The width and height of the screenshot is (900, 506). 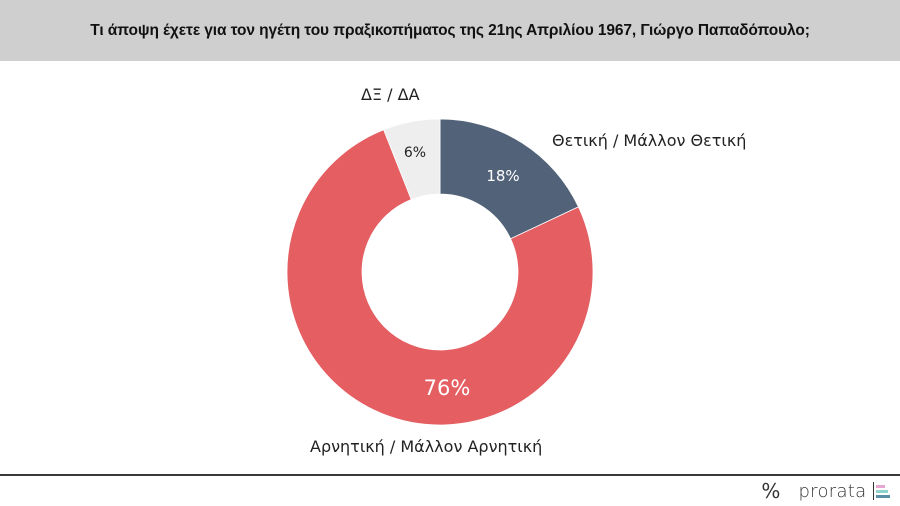 I want to click on brand-name: prorata, so click(x=832, y=491).